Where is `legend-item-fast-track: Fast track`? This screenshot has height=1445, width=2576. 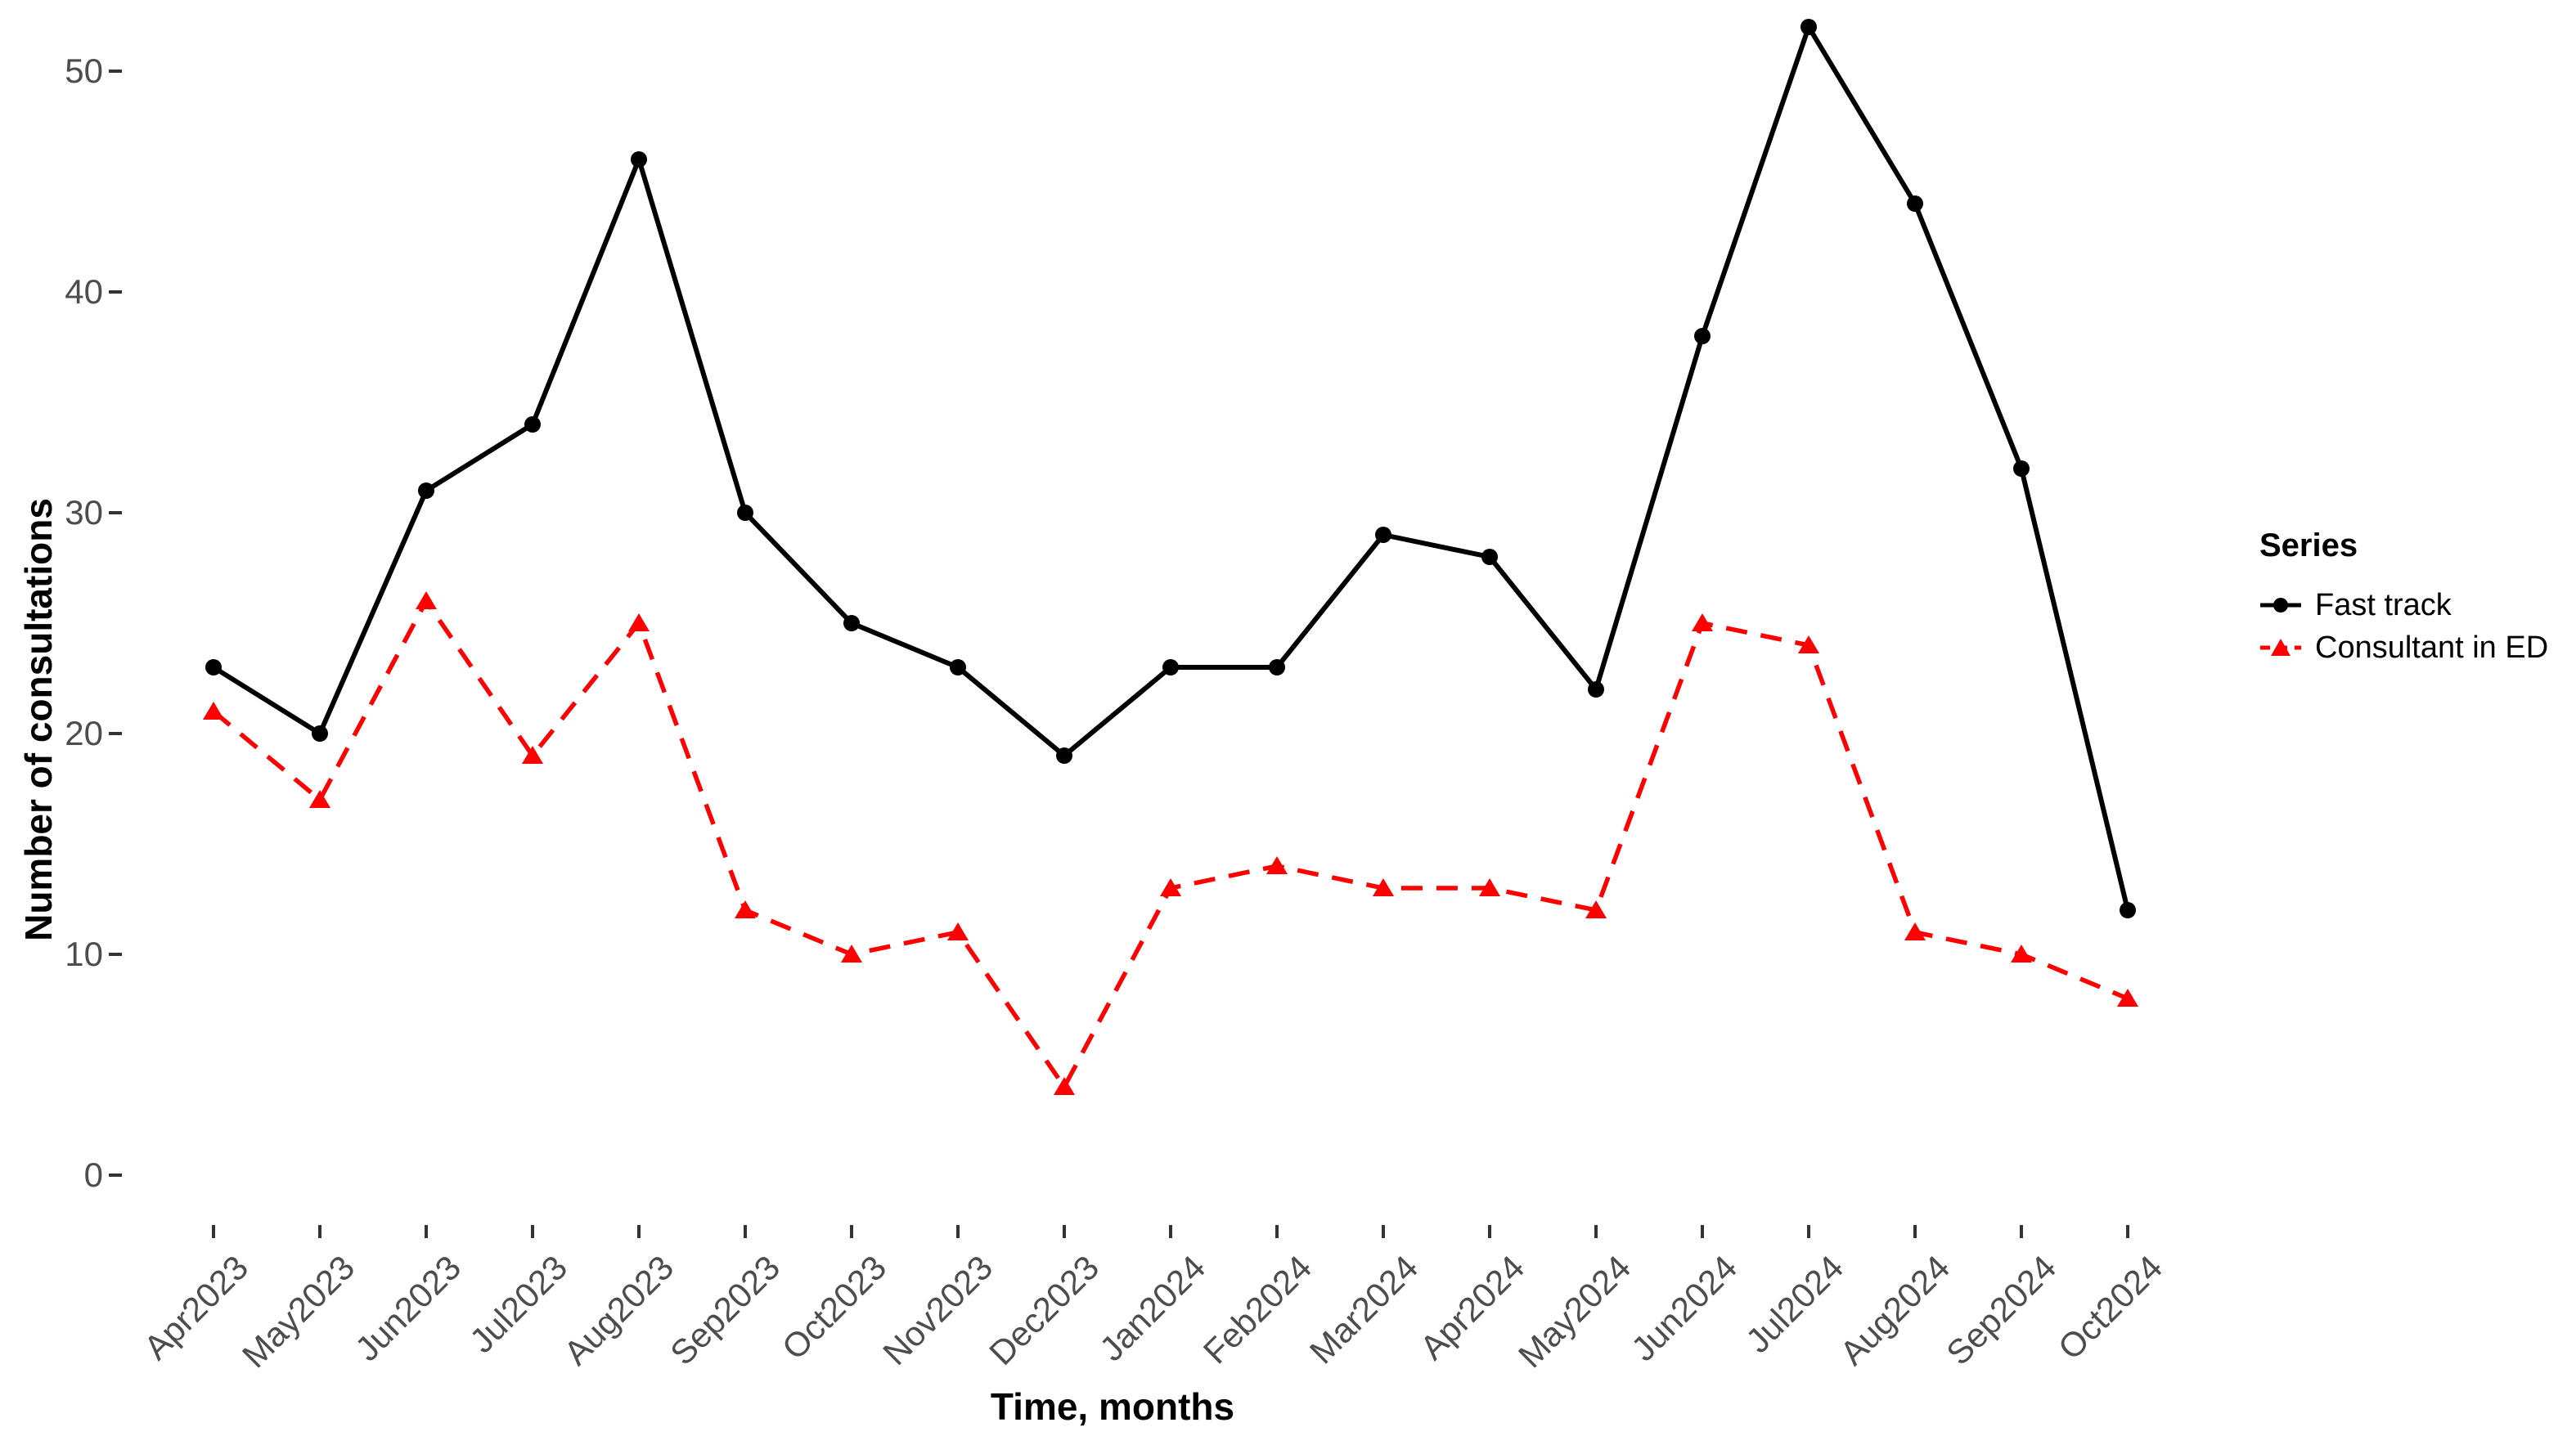
legend-item-fast-track: Fast track is located at coordinates (2404, 605).